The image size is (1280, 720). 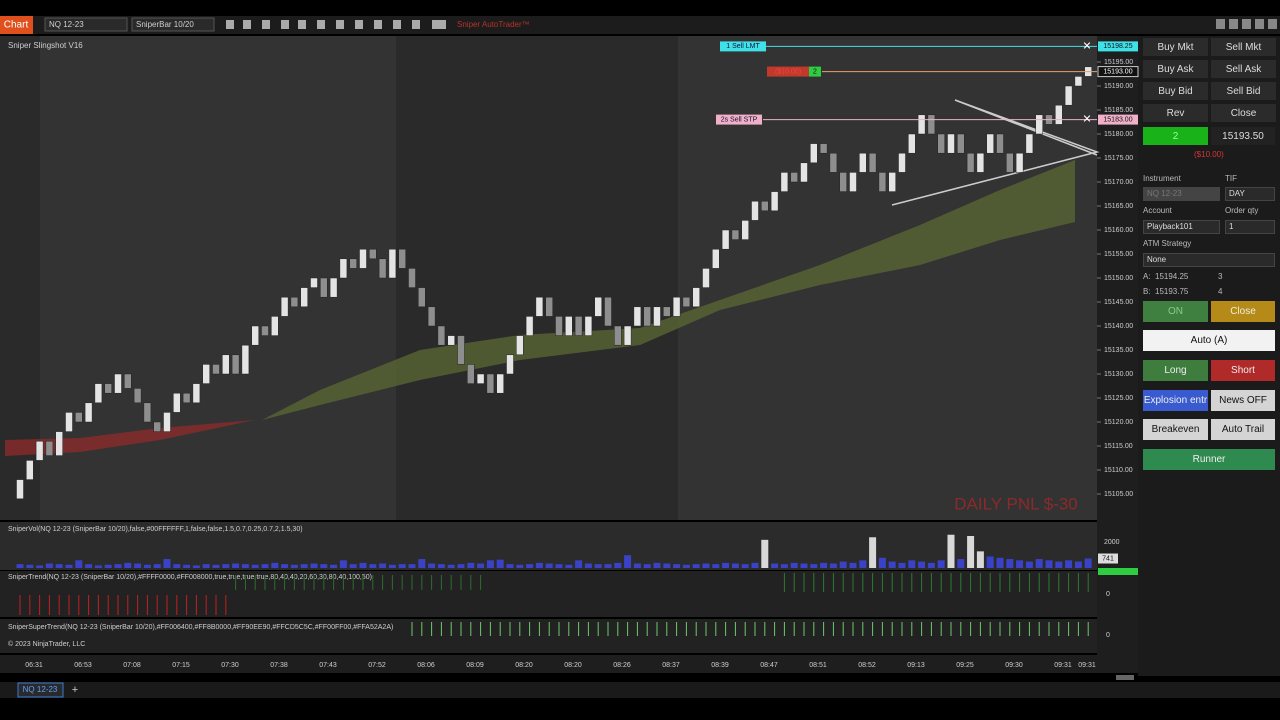 I want to click on toolbar-icons, so click(x=336, y=24).